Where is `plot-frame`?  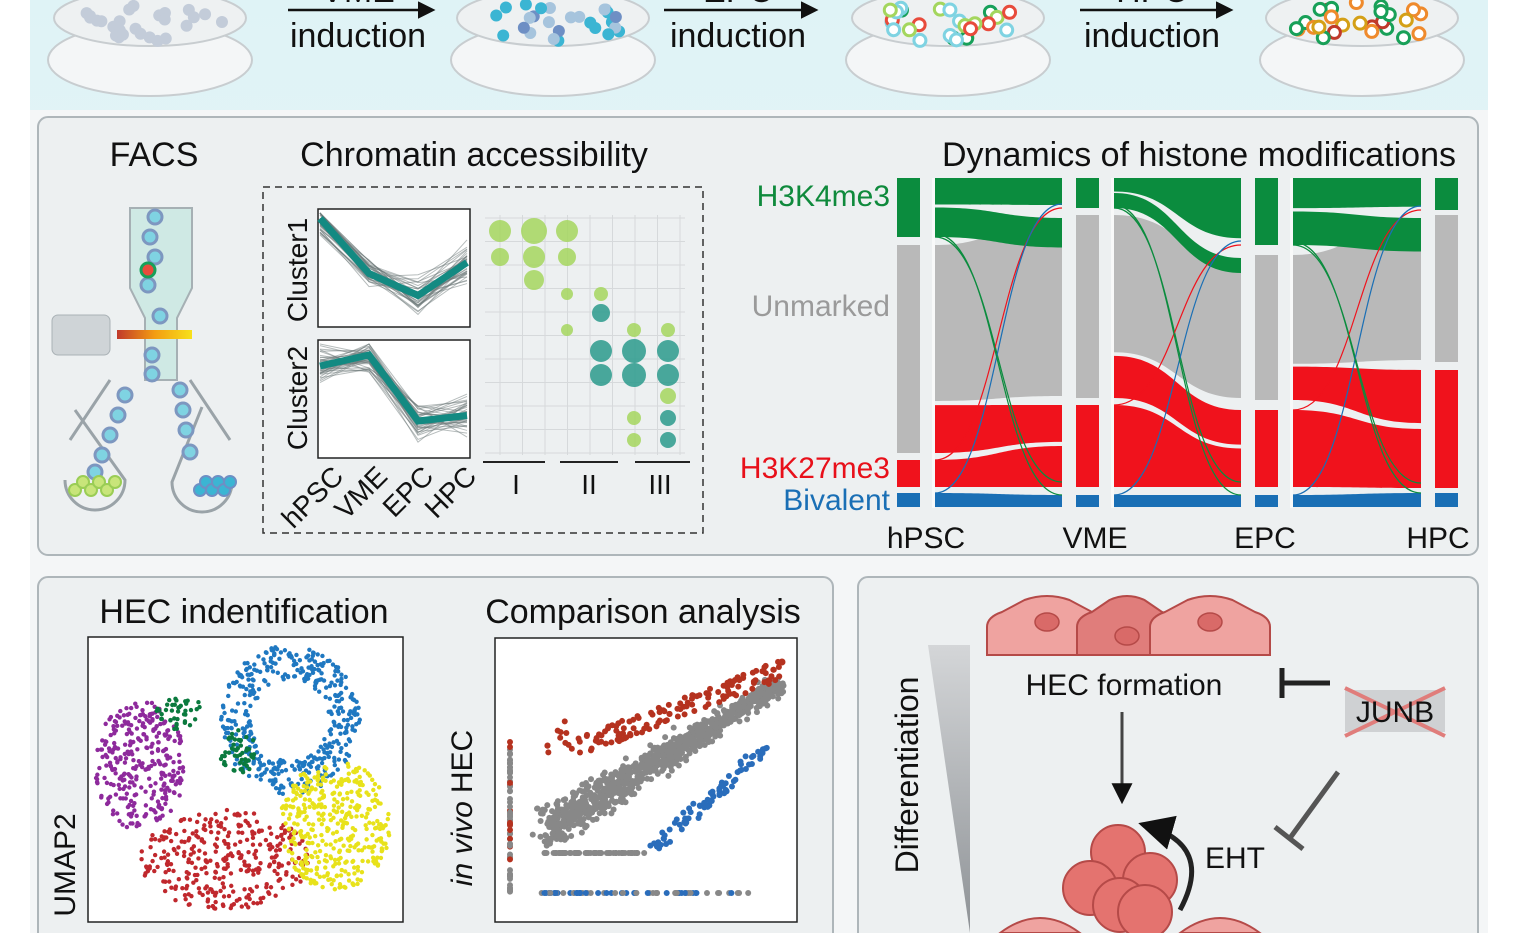
plot-frame is located at coordinates (394, 268).